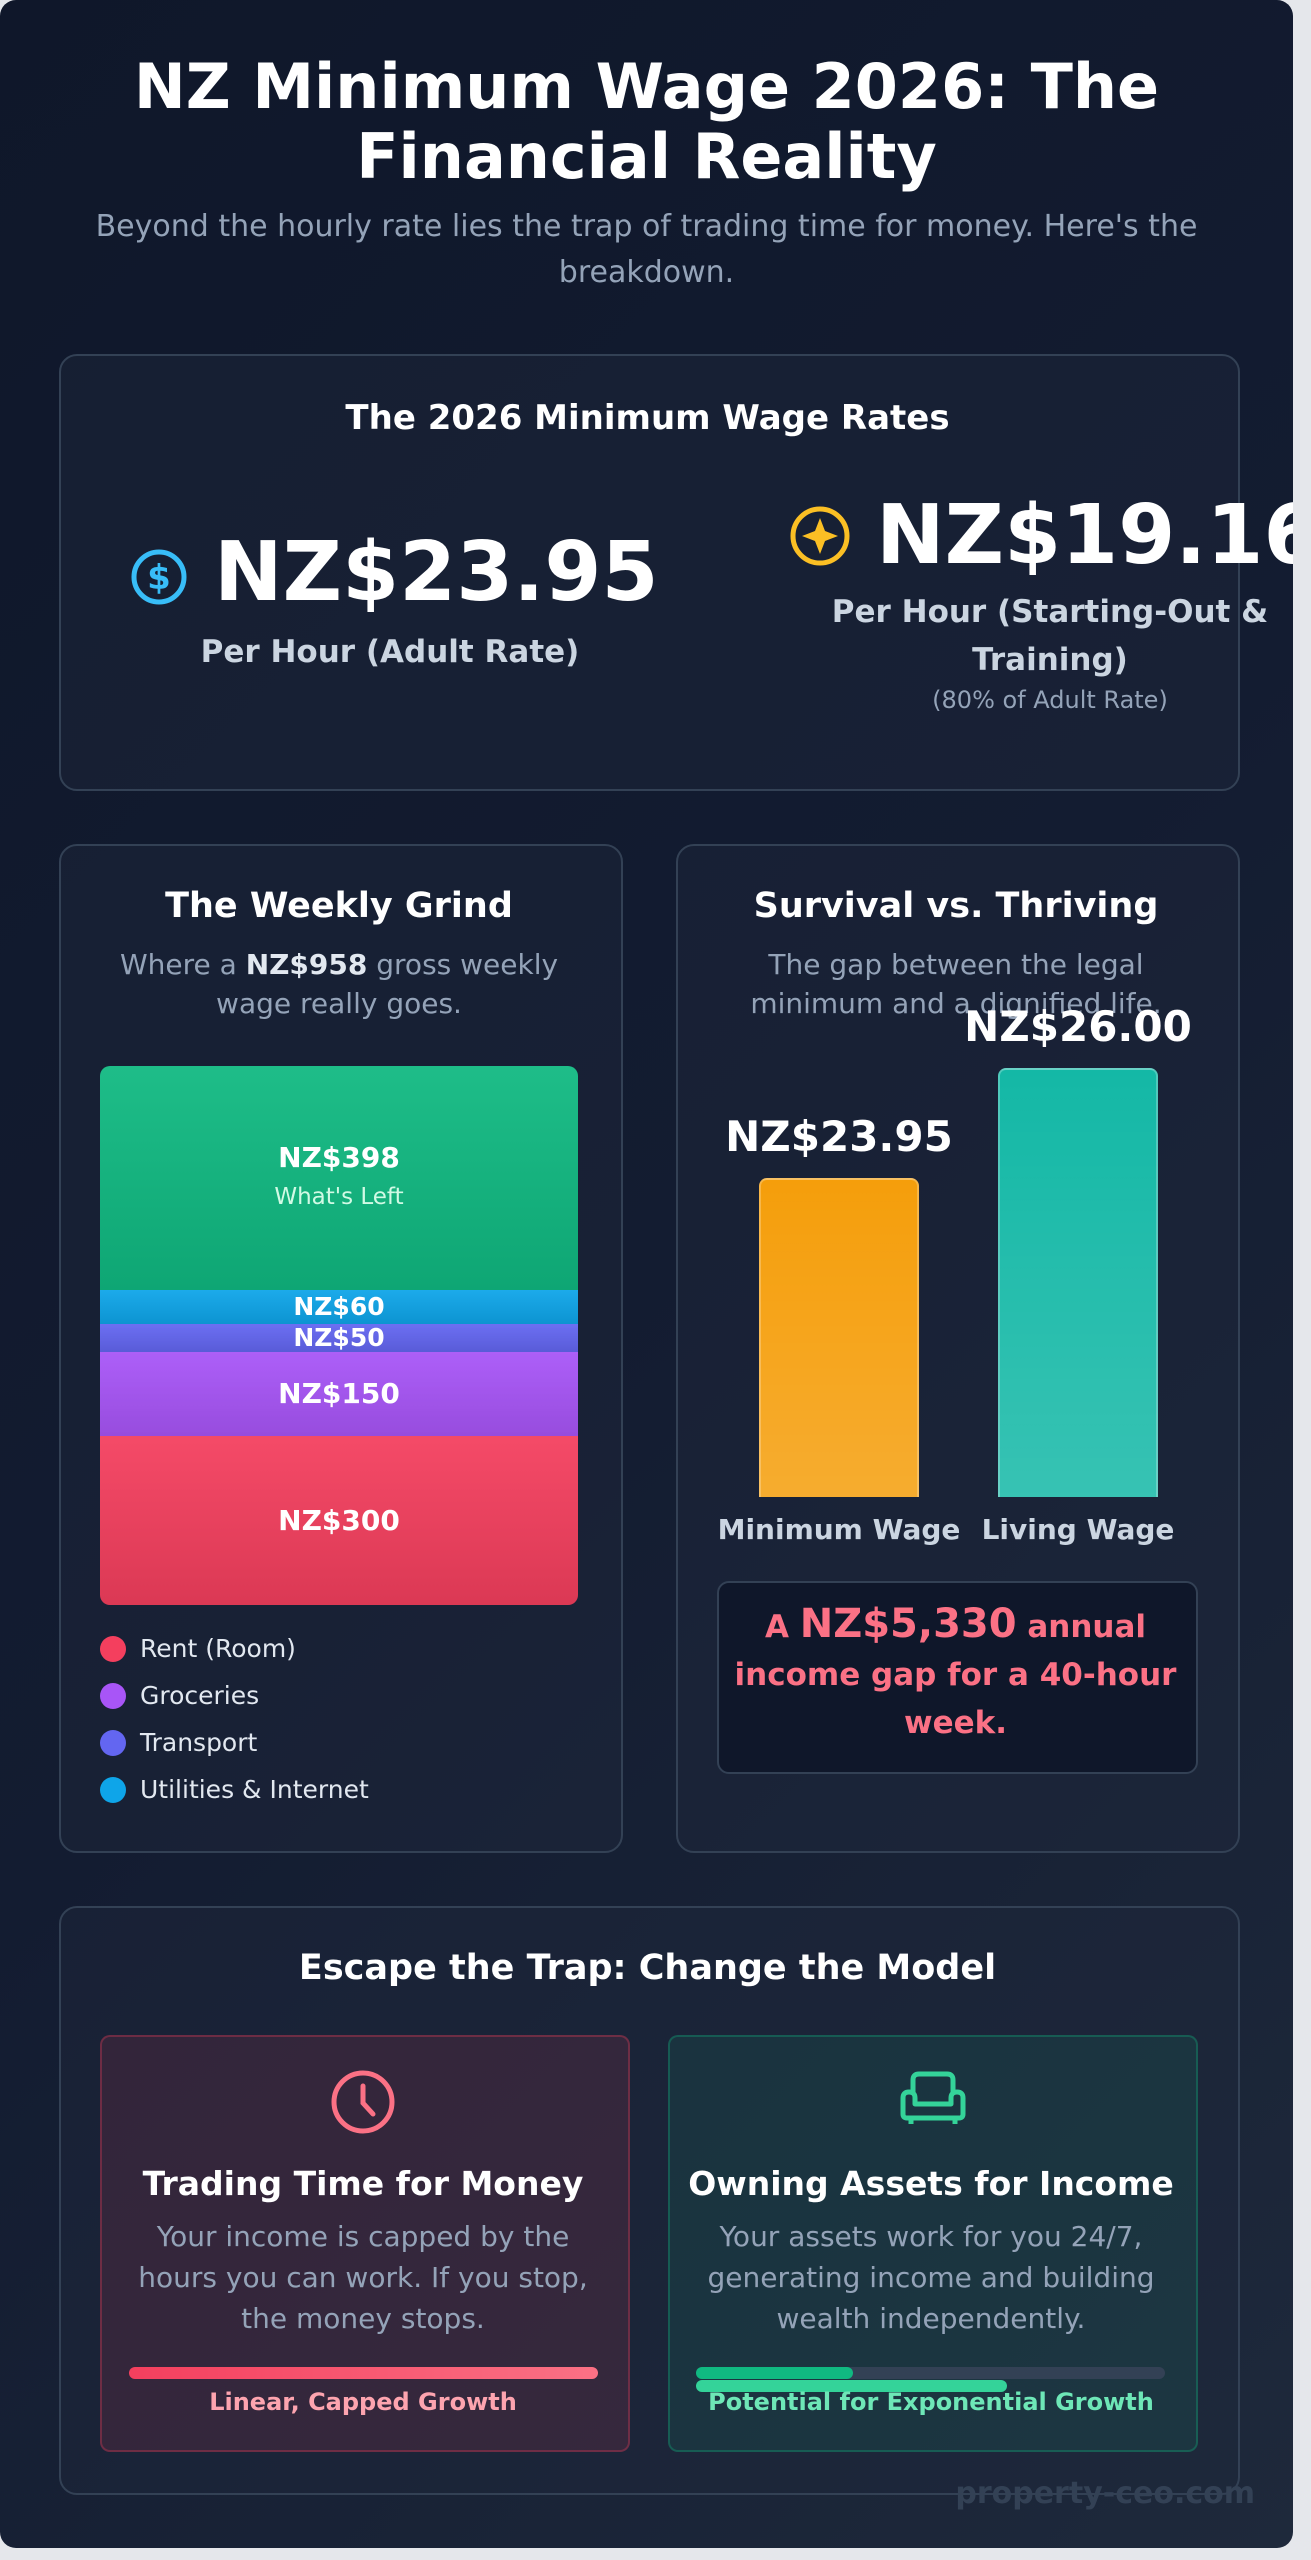 Image resolution: width=1311 pixels, height=2560 pixels. What do you see at coordinates (363, 2102) in the screenshot?
I see `clock-icon` at bounding box center [363, 2102].